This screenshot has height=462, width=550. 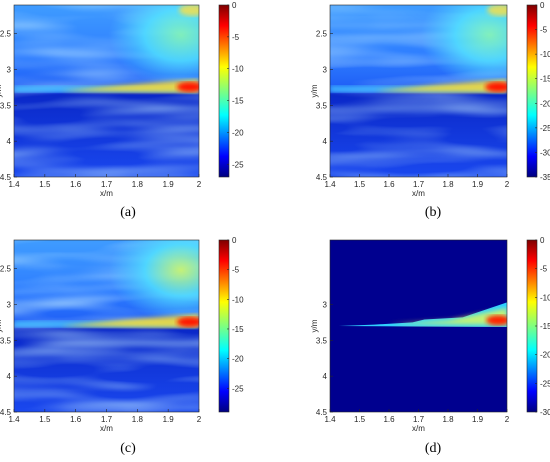 I want to click on colorbar-tick-label: -35, so click(x=545, y=177).